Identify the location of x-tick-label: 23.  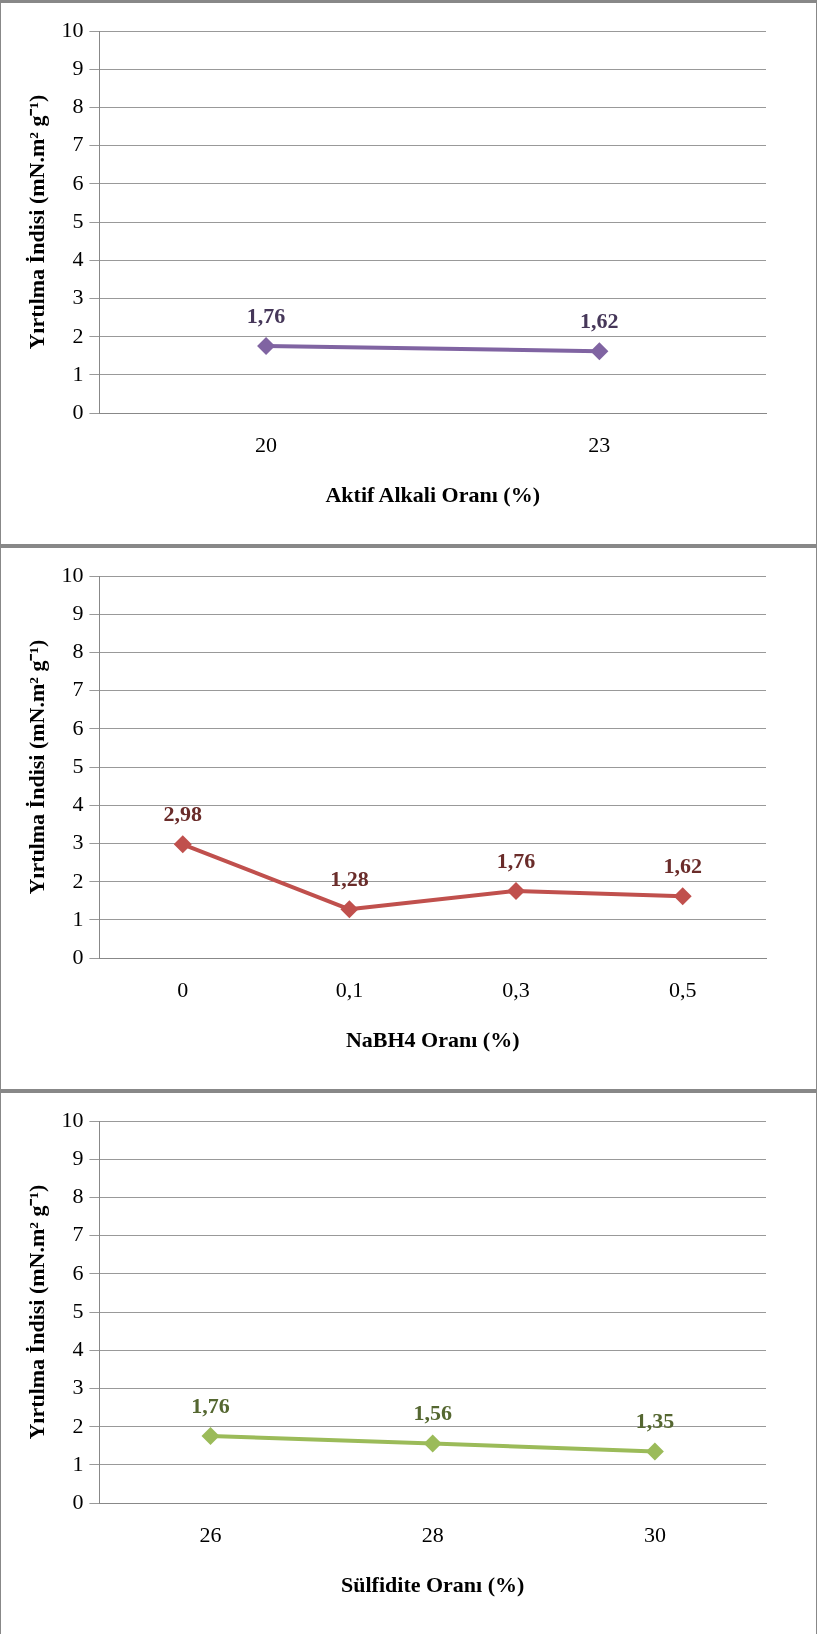
(599, 445).